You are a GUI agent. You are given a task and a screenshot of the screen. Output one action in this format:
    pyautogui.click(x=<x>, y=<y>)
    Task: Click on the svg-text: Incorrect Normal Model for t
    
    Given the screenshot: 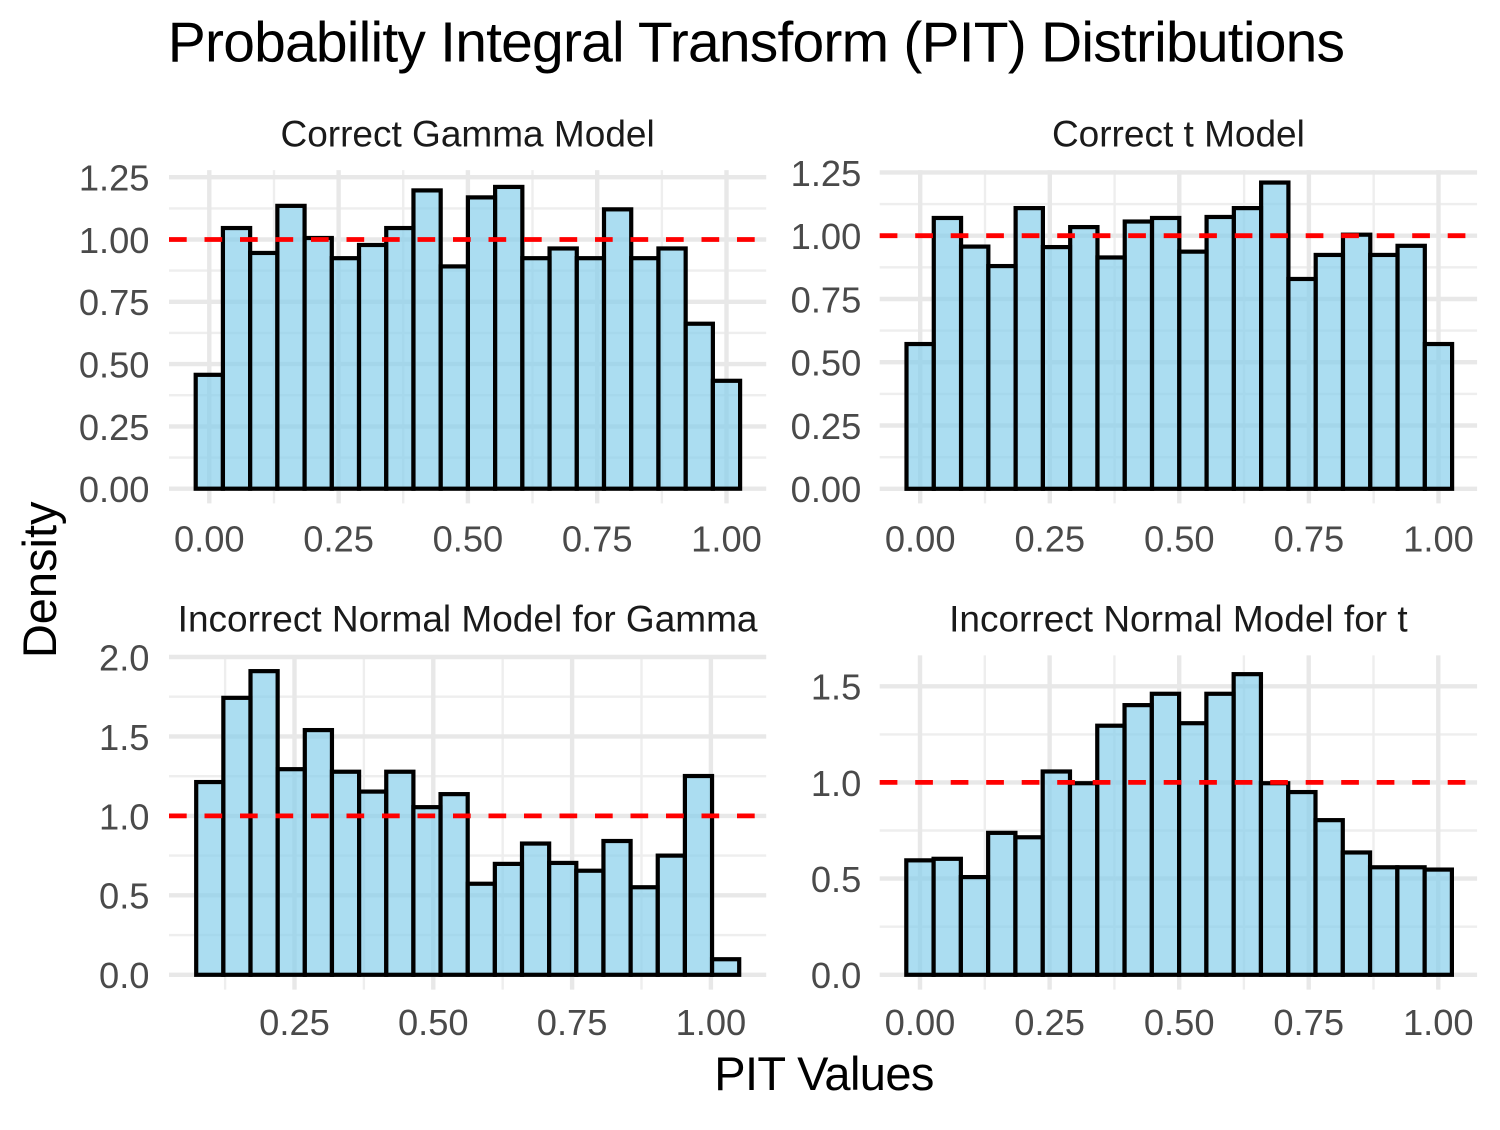 What is the action you would take?
    pyautogui.click(x=1178, y=619)
    